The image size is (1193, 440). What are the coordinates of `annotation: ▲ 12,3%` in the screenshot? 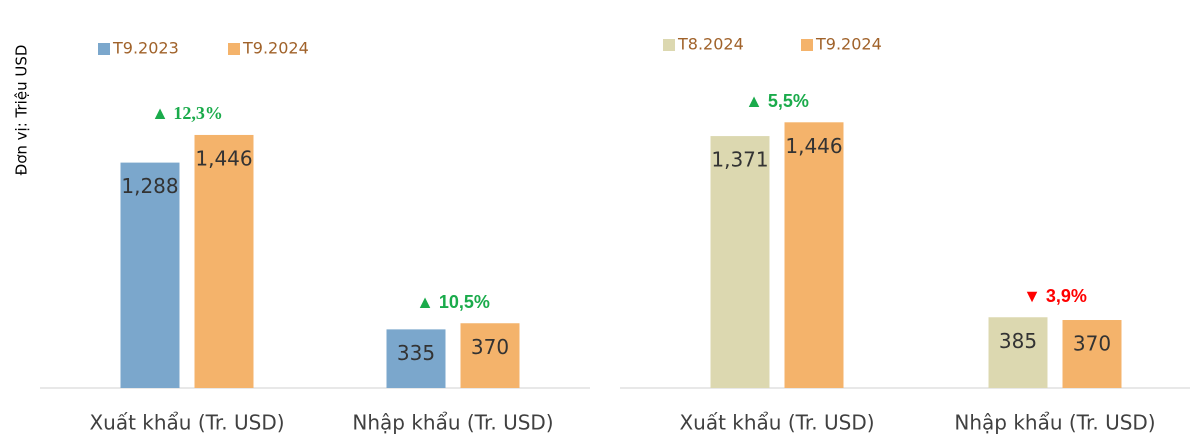 It's located at (187, 113).